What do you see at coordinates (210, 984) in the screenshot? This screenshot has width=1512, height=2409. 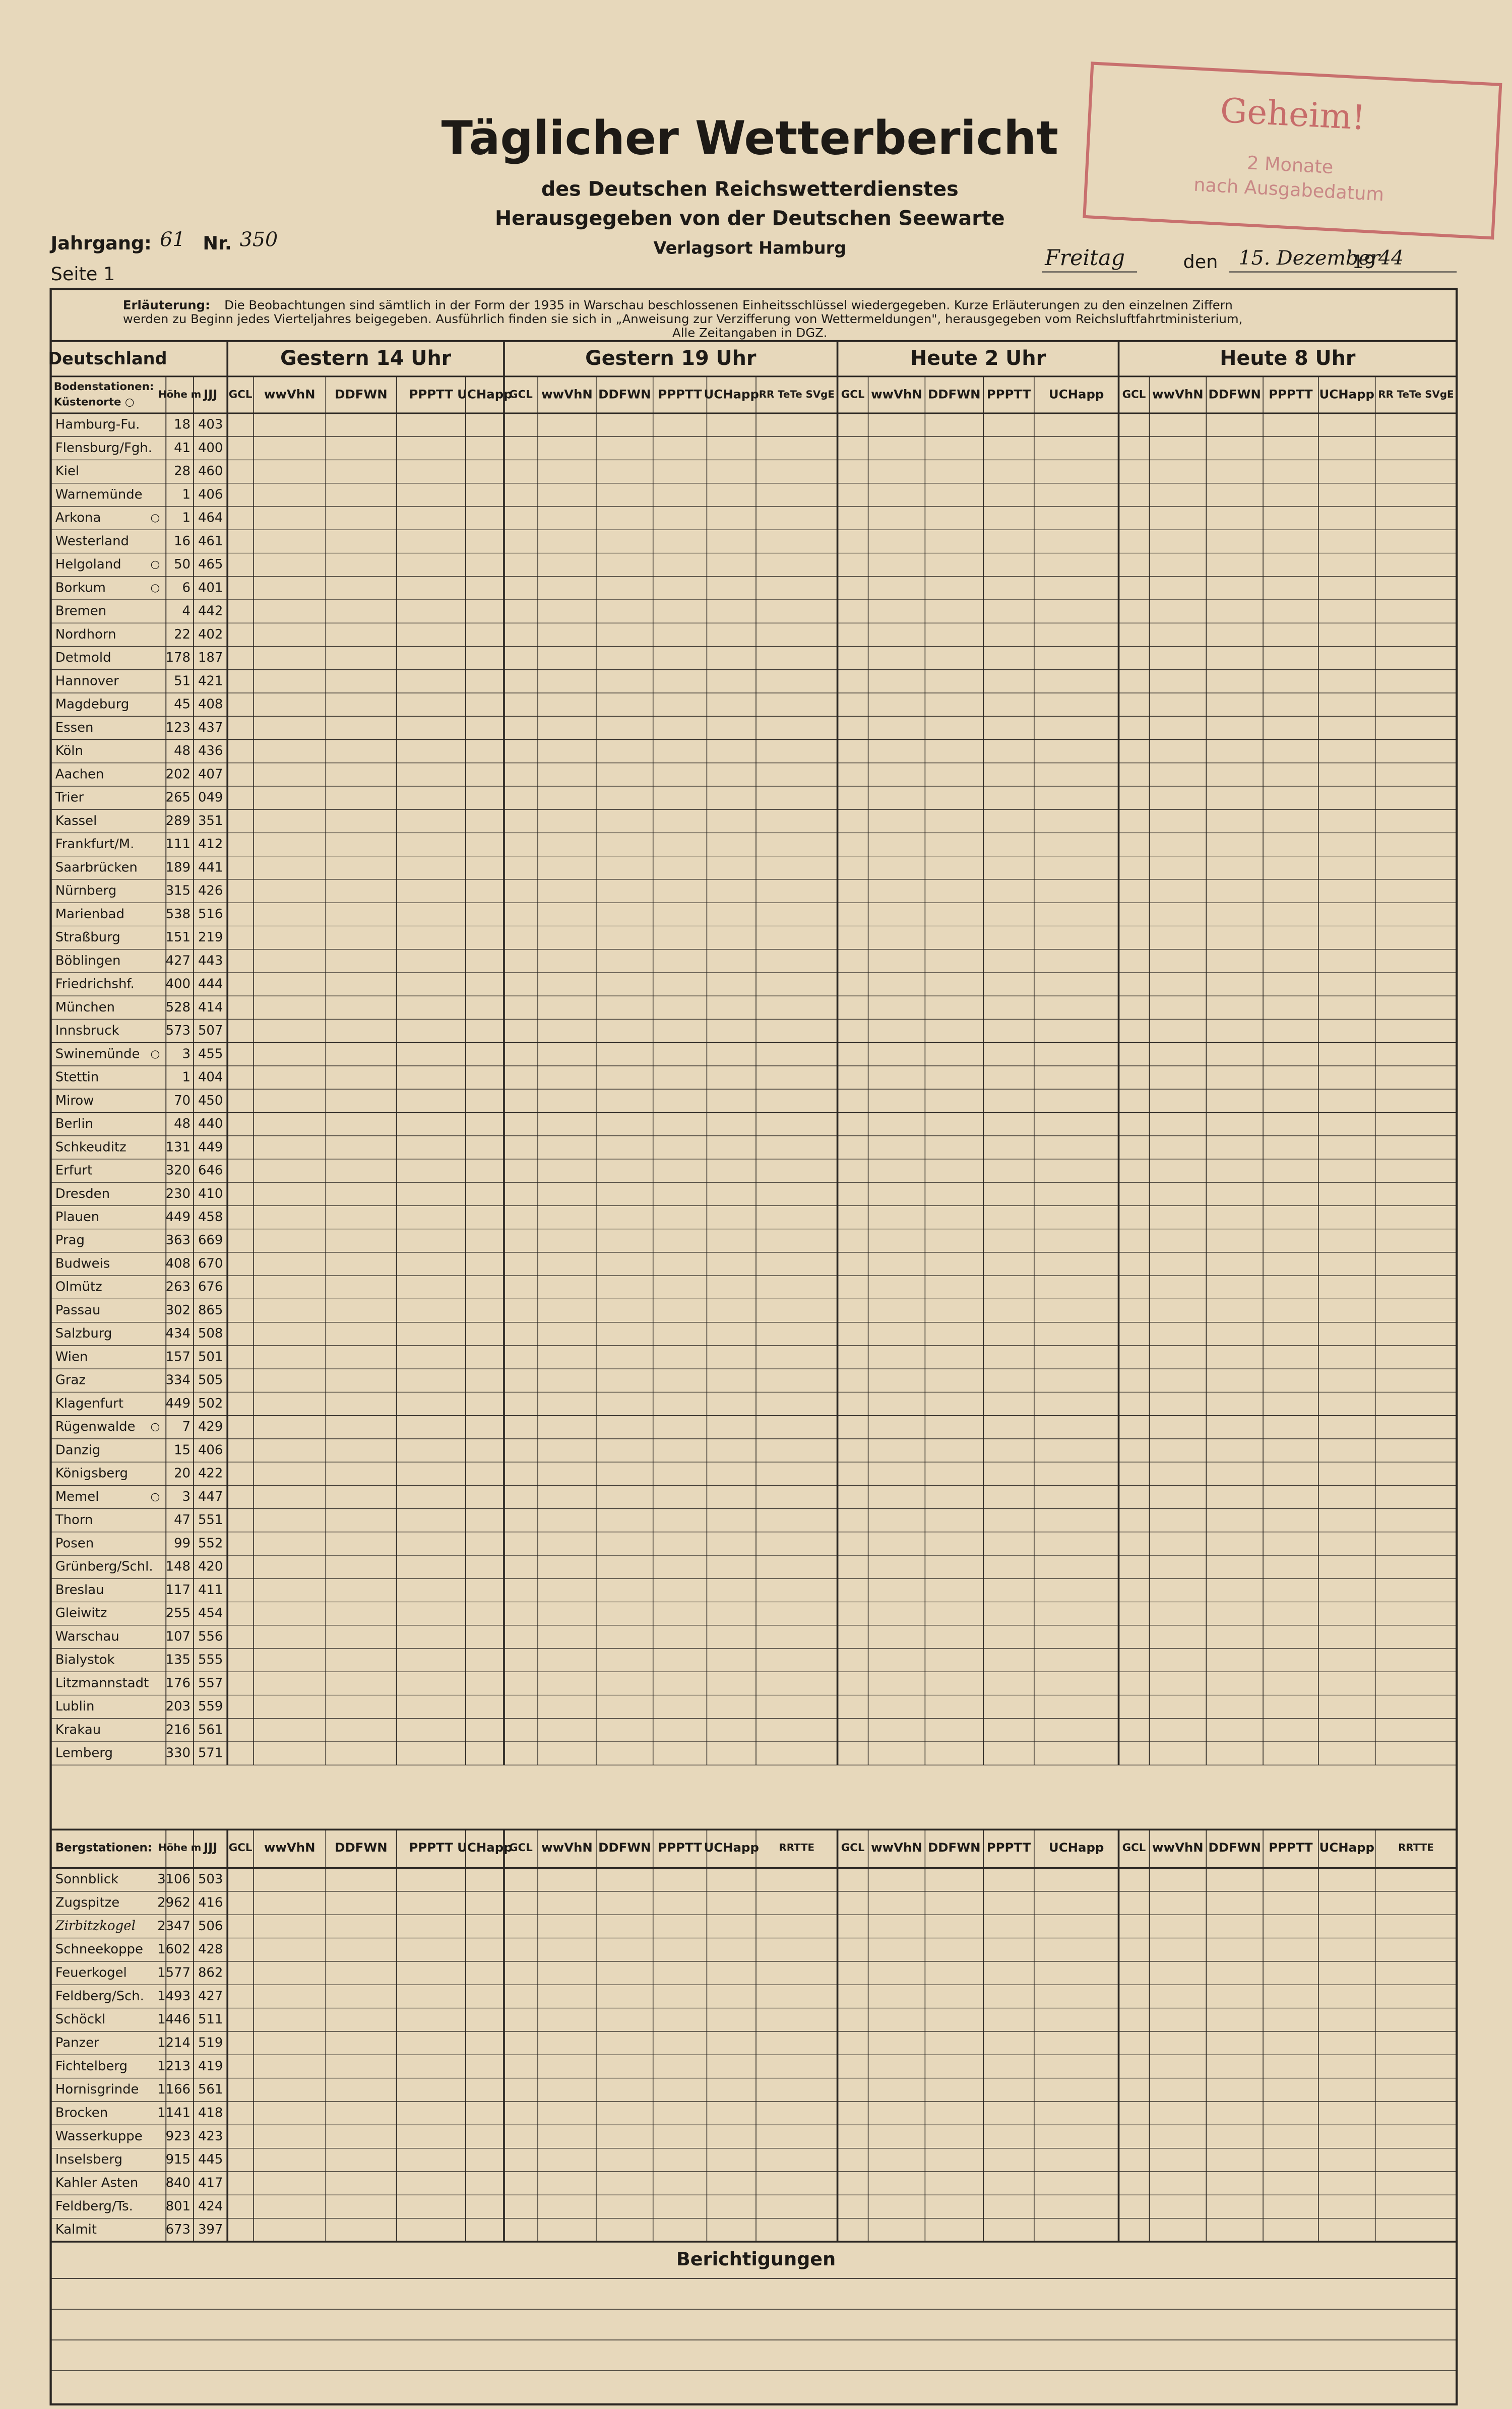 I see `station-jjj: 444` at bounding box center [210, 984].